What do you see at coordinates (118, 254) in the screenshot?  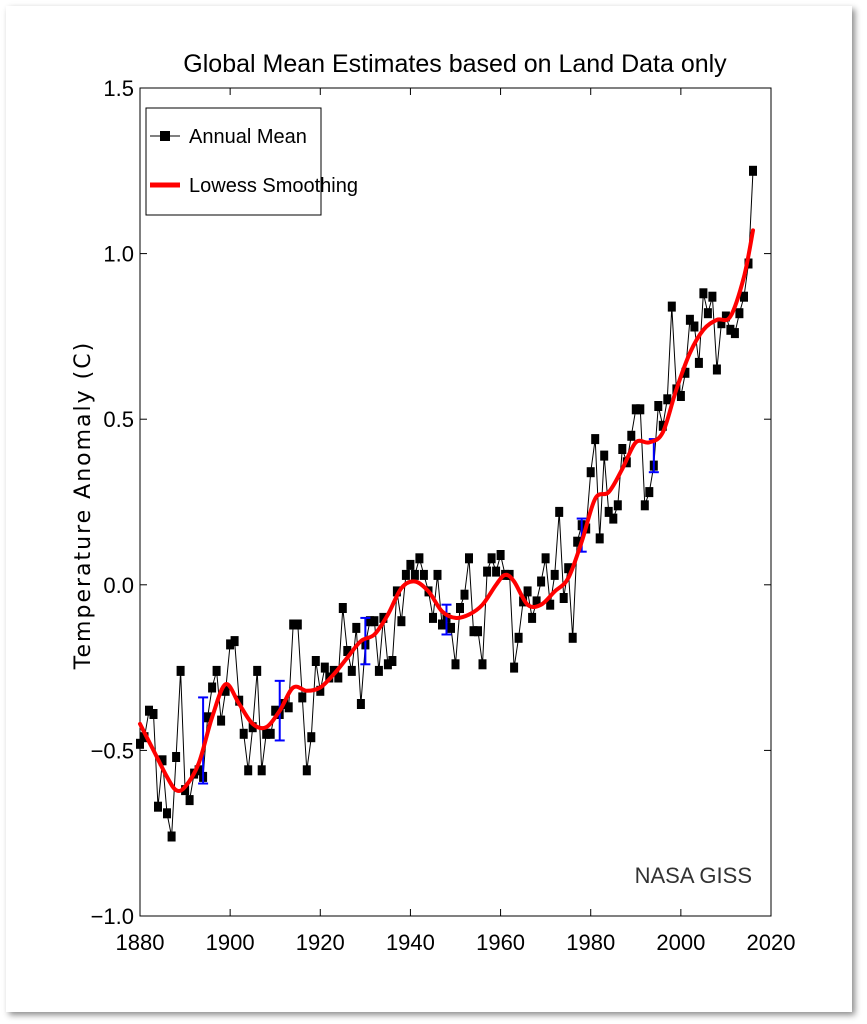 I see `y-tick-label: 1.0` at bounding box center [118, 254].